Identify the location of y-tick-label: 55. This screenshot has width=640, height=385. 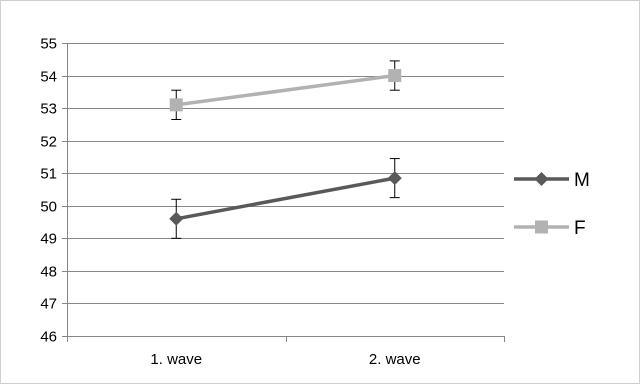
(48, 44).